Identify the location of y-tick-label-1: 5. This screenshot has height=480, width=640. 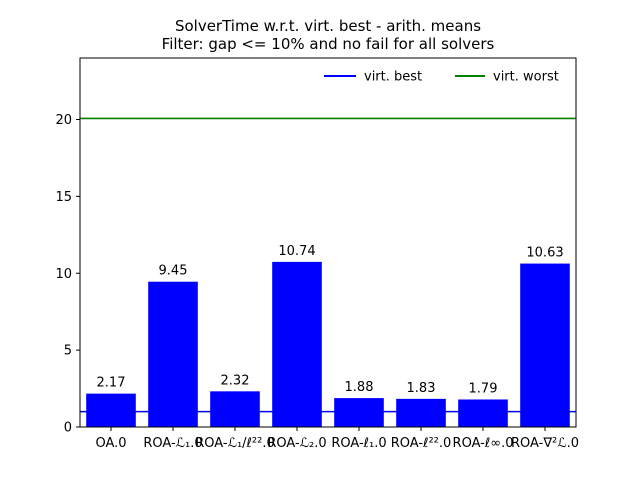
(68, 351).